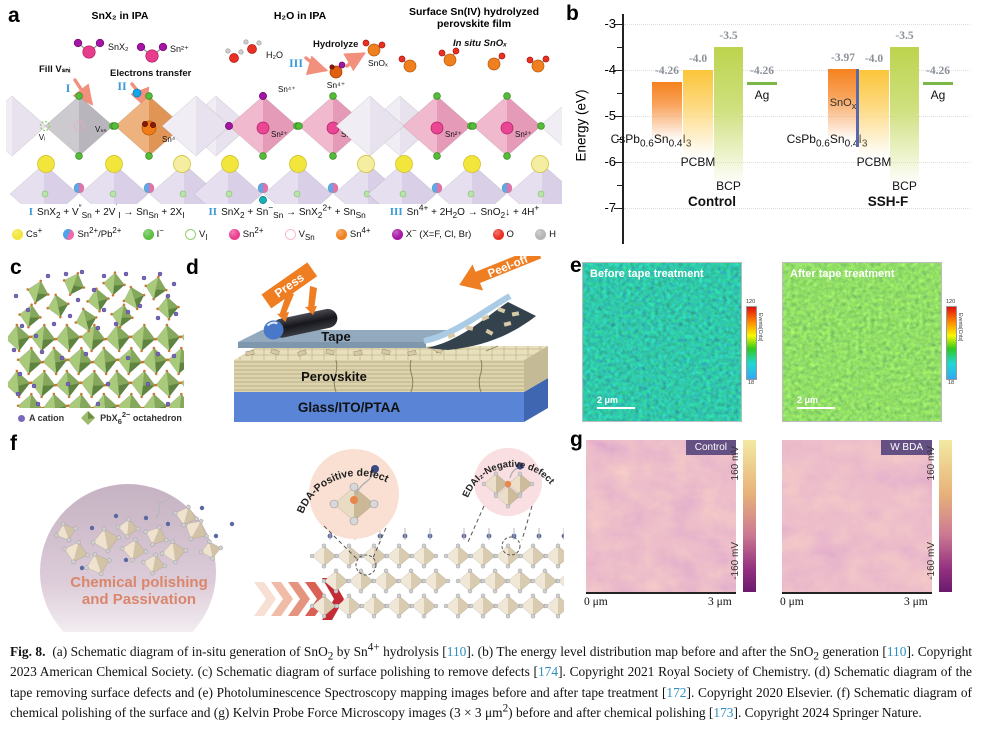 This screenshot has height=744, width=983. Describe the element at coordinates (408, 376) in the screenshot. I see `crack-lines` at that location.